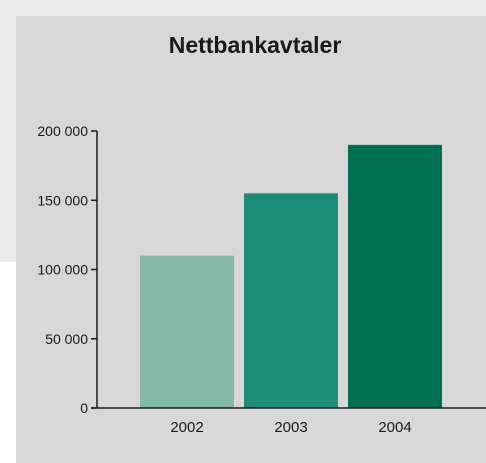  I want to click on y-tick-label: 200 000, so click(62, 131).